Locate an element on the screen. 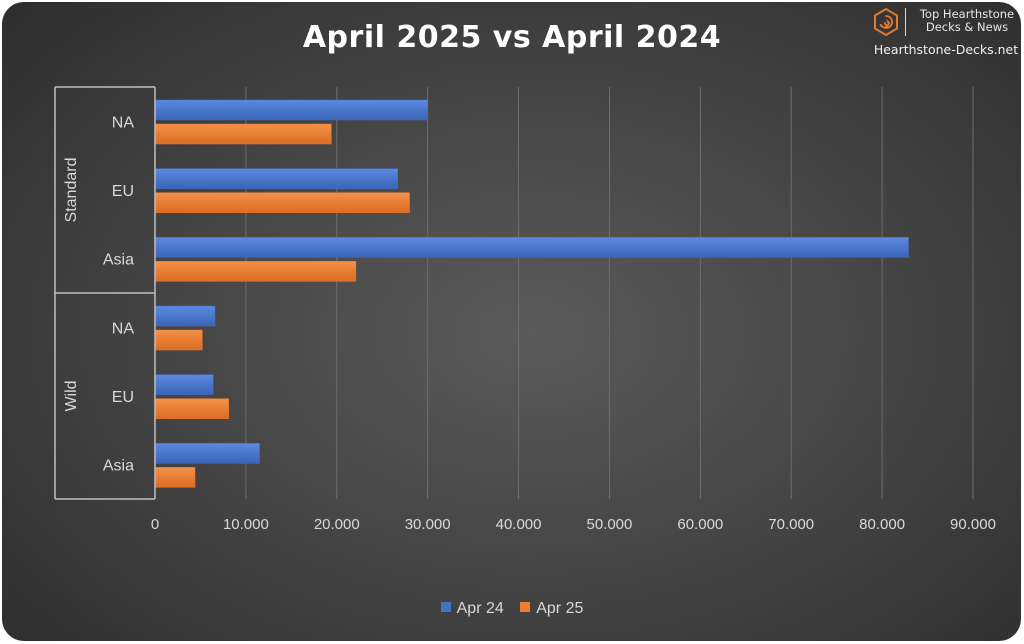 The height and width of the screenshot is (644, 1024). group-label-wild: Wild is located at coordinates (71, 395).